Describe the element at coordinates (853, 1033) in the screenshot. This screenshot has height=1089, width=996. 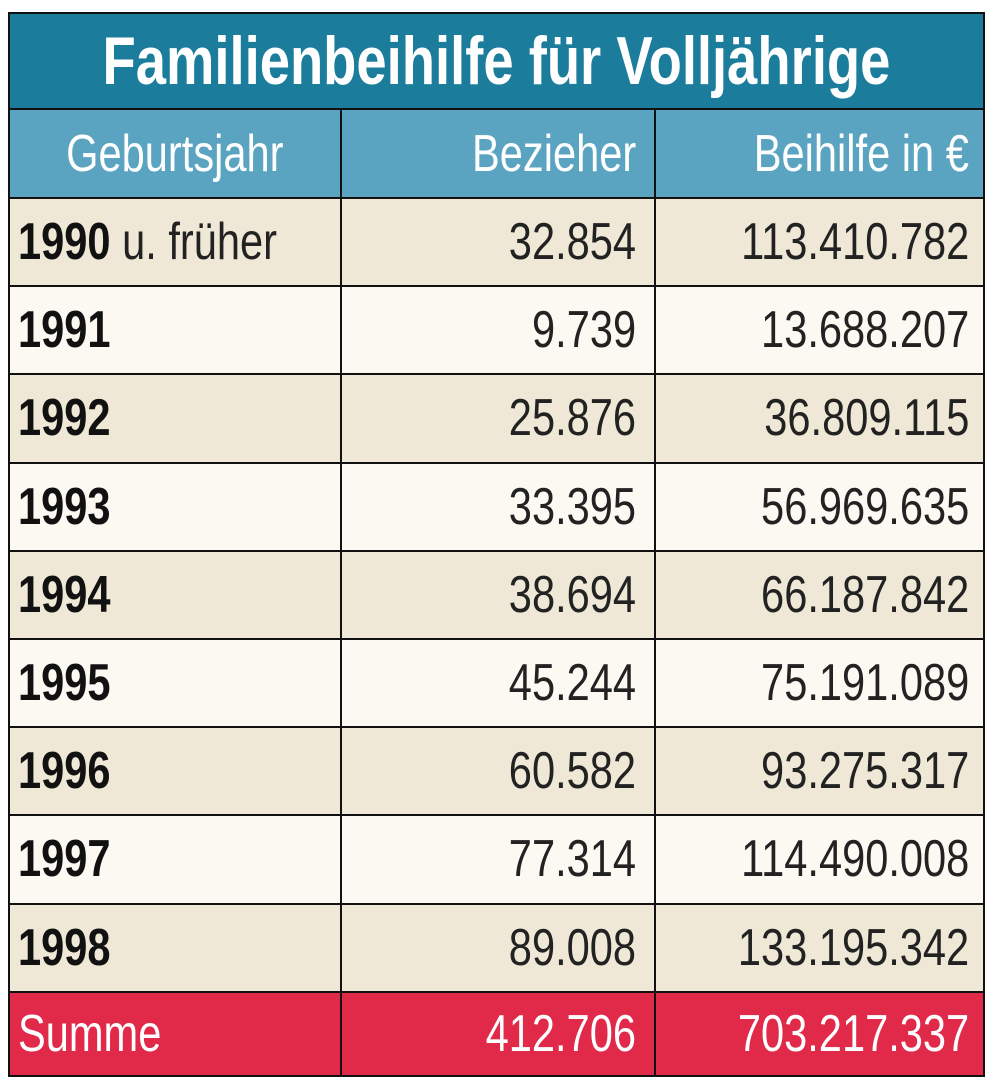
I see `total-beihilfe: 703.217.337` at that location.